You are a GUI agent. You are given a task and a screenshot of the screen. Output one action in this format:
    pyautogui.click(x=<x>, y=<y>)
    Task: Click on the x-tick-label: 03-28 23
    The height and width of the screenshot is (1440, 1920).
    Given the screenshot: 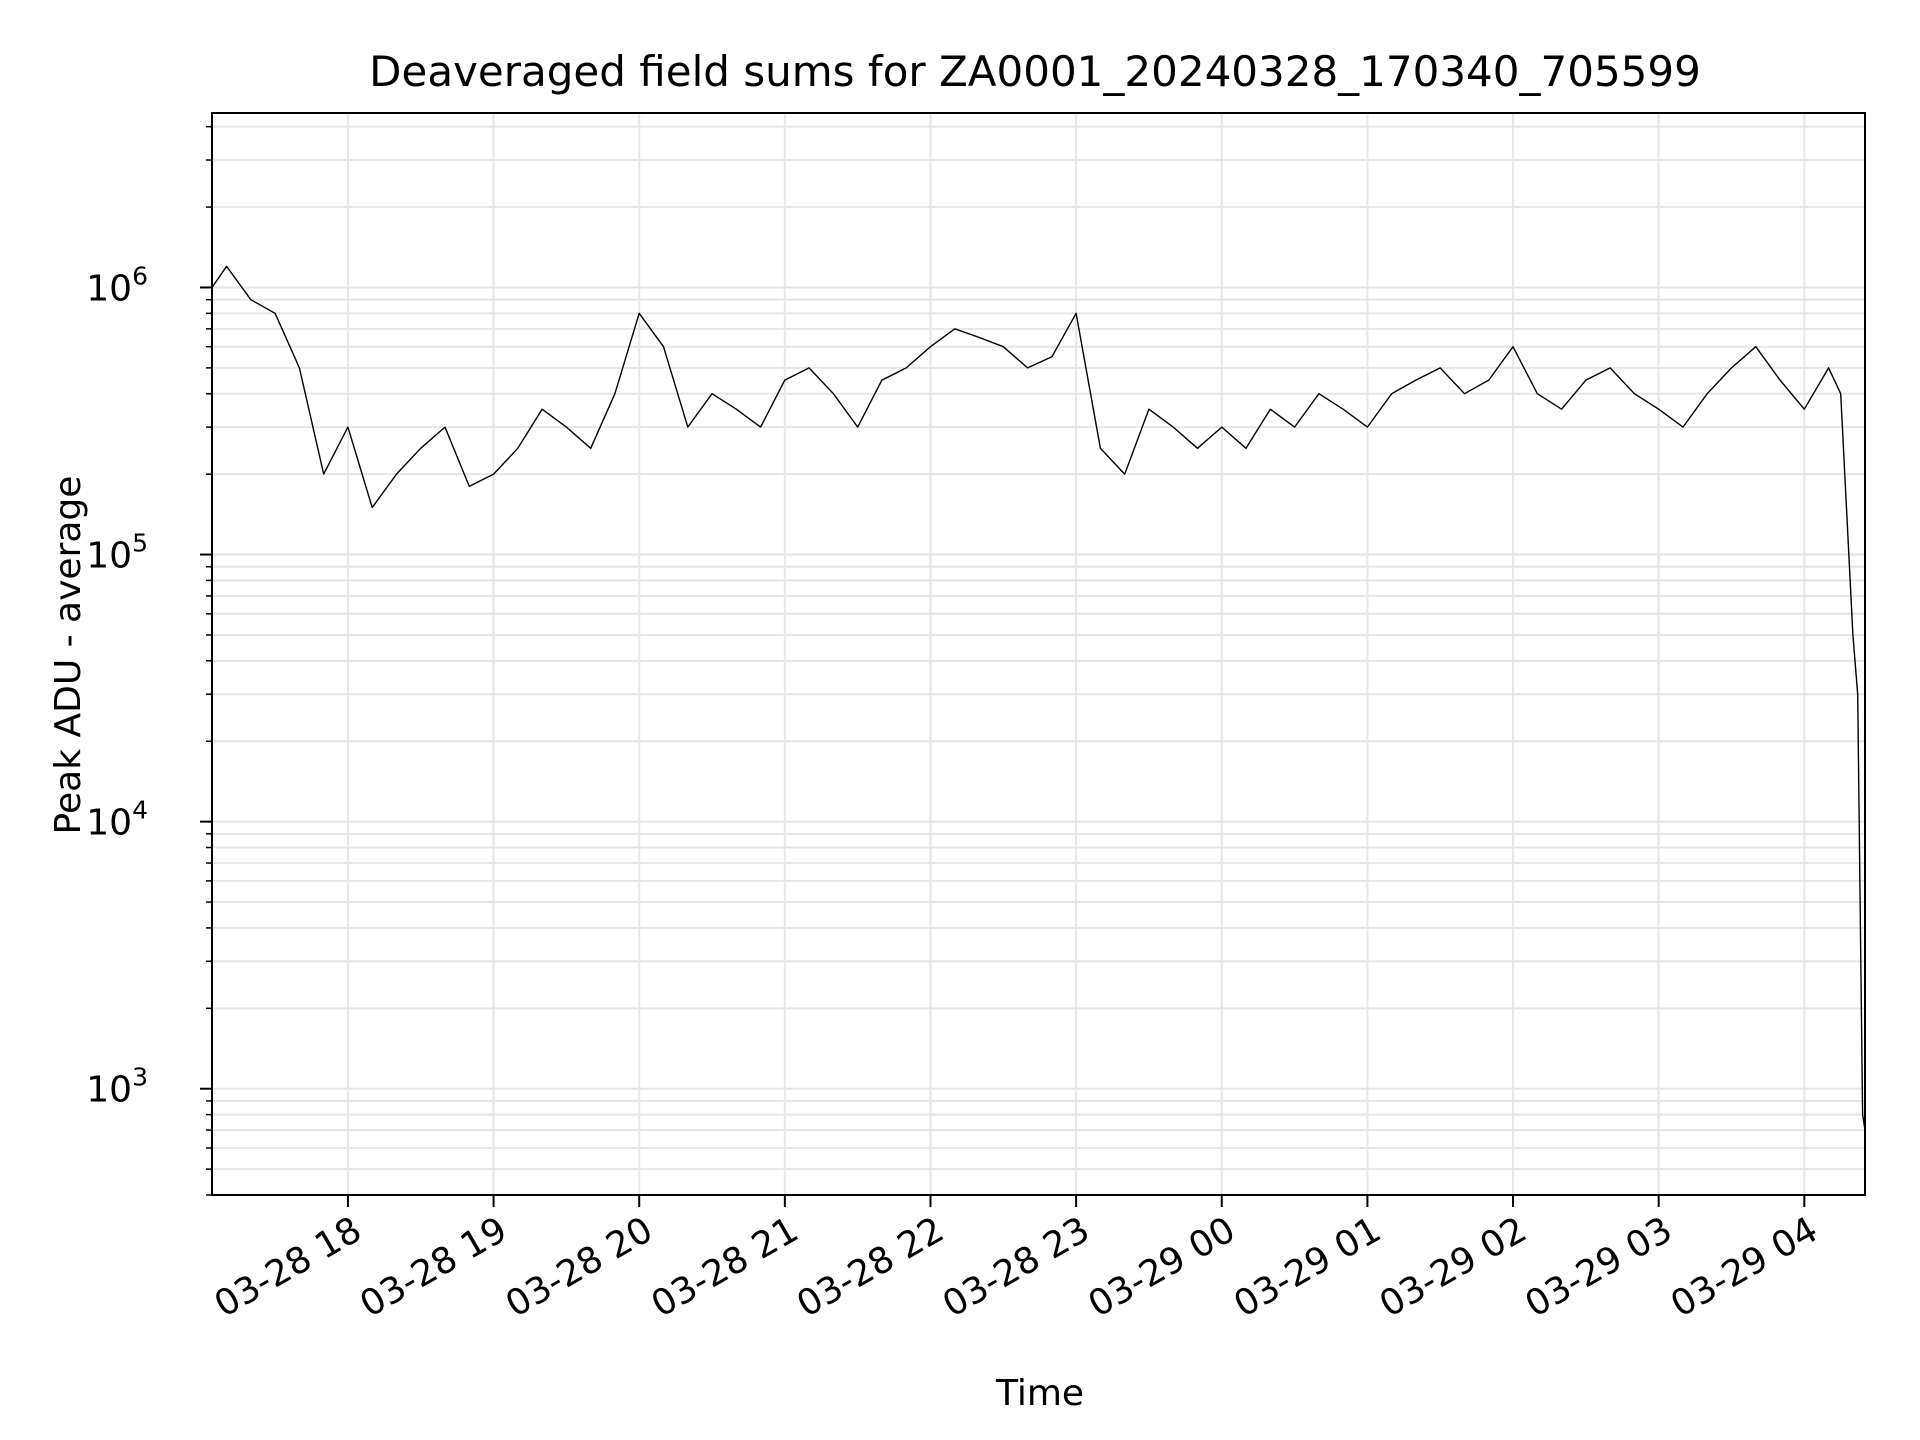 What is the action you would take?
    pyautogui.click(x=1016, y=1267)
    